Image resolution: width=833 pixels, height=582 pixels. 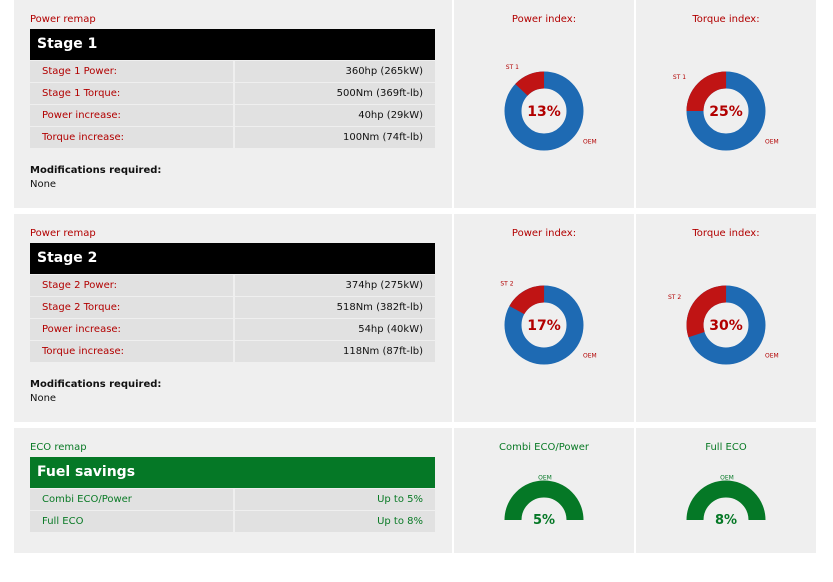 I want to click on section-label: ECO remap, so click(x=58, y=447).